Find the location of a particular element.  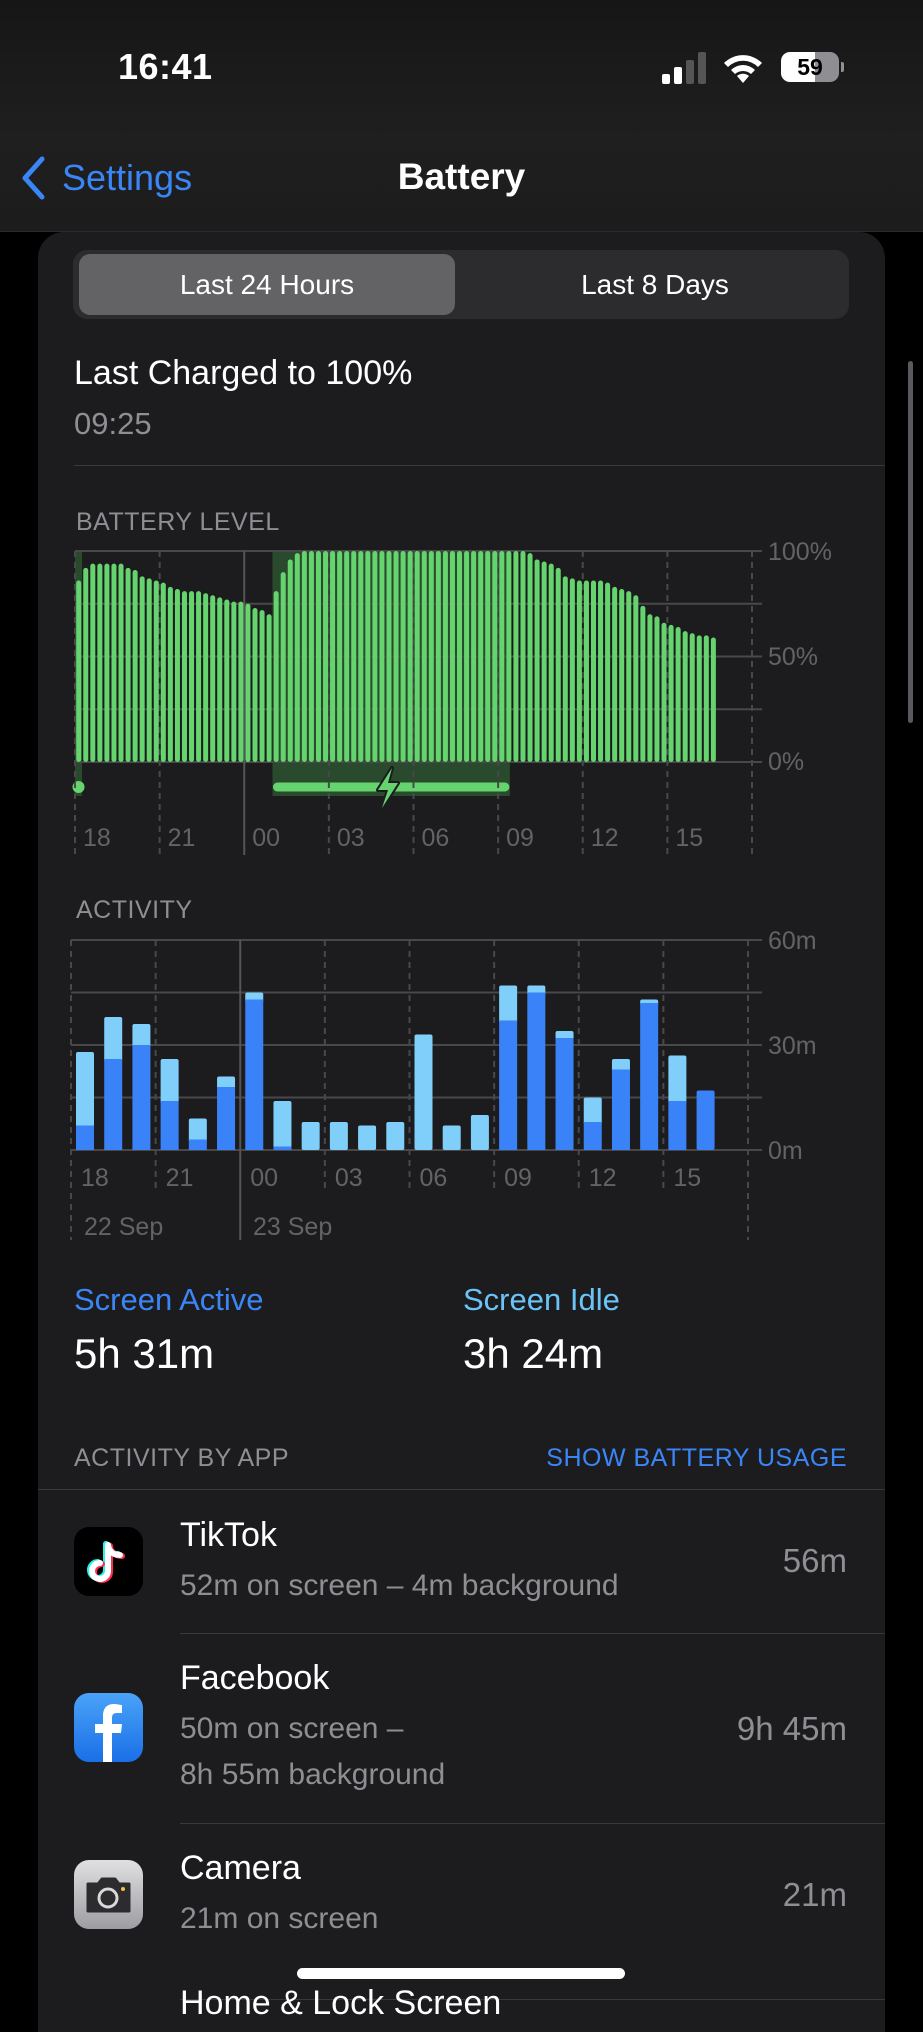

battery-level-chart is located at coordinates (417, 702).